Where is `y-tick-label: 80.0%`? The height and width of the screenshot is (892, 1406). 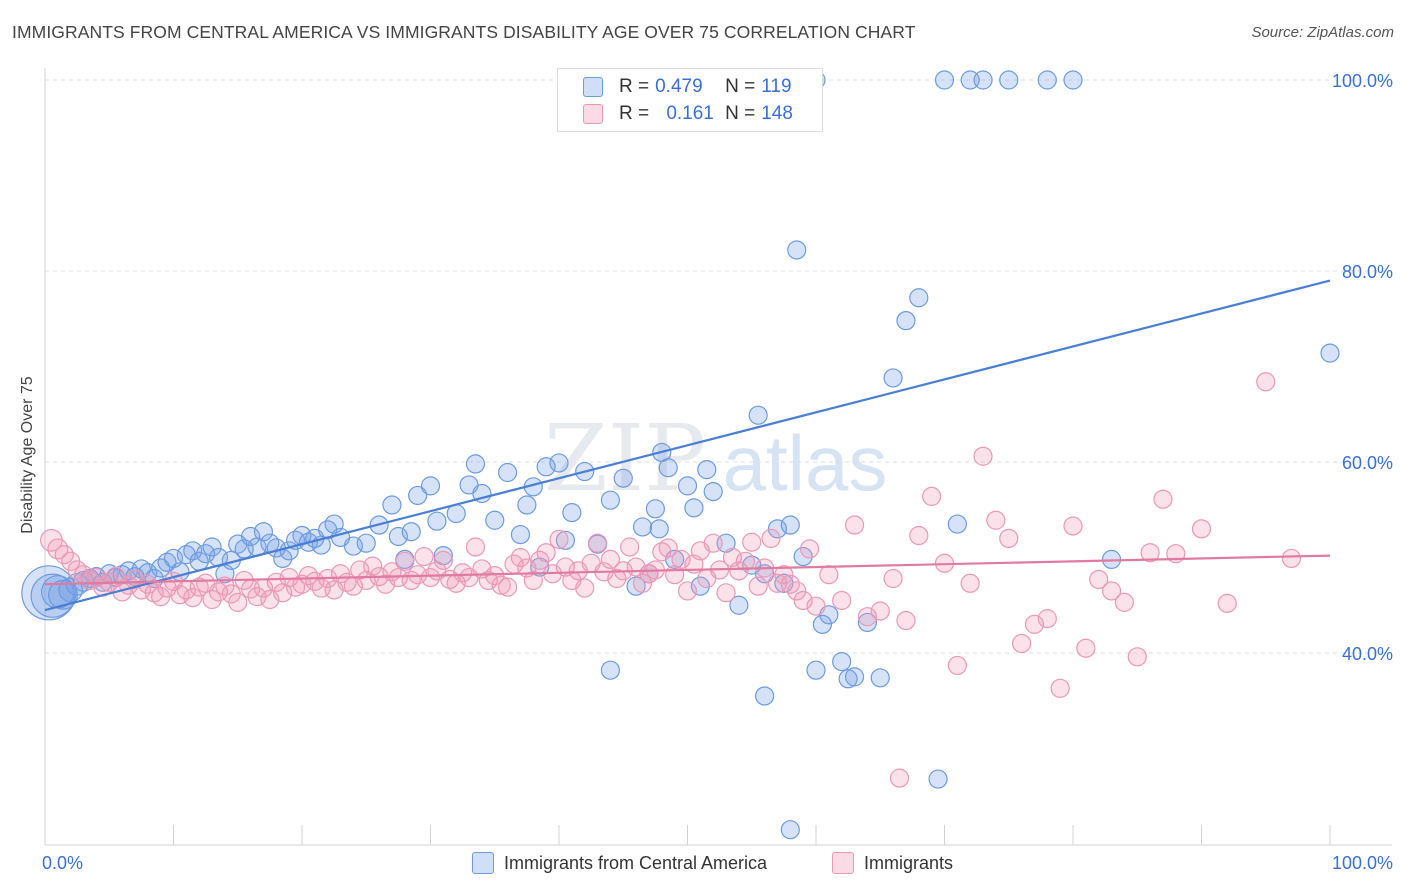 y-tick-label: 80.0% is located at coordinates (1367, 272).